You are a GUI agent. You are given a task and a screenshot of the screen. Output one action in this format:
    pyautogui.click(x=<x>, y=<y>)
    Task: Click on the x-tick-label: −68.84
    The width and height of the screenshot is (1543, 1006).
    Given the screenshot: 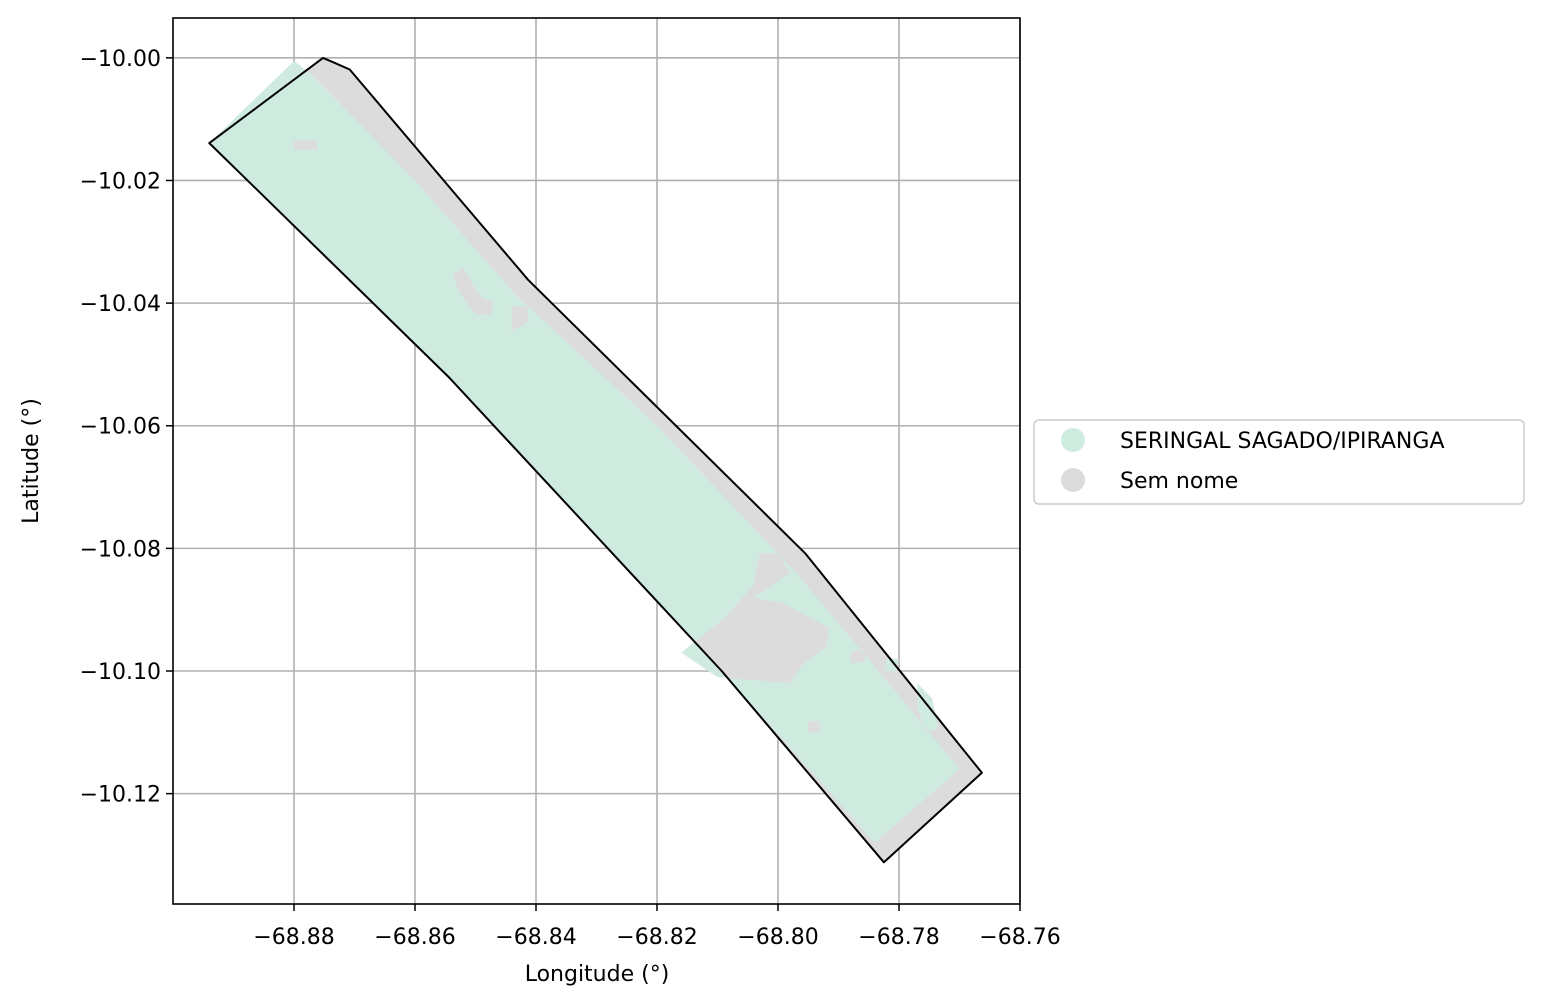 What is the action you would take?
    pyautogui.click(x=535, y=937)
    